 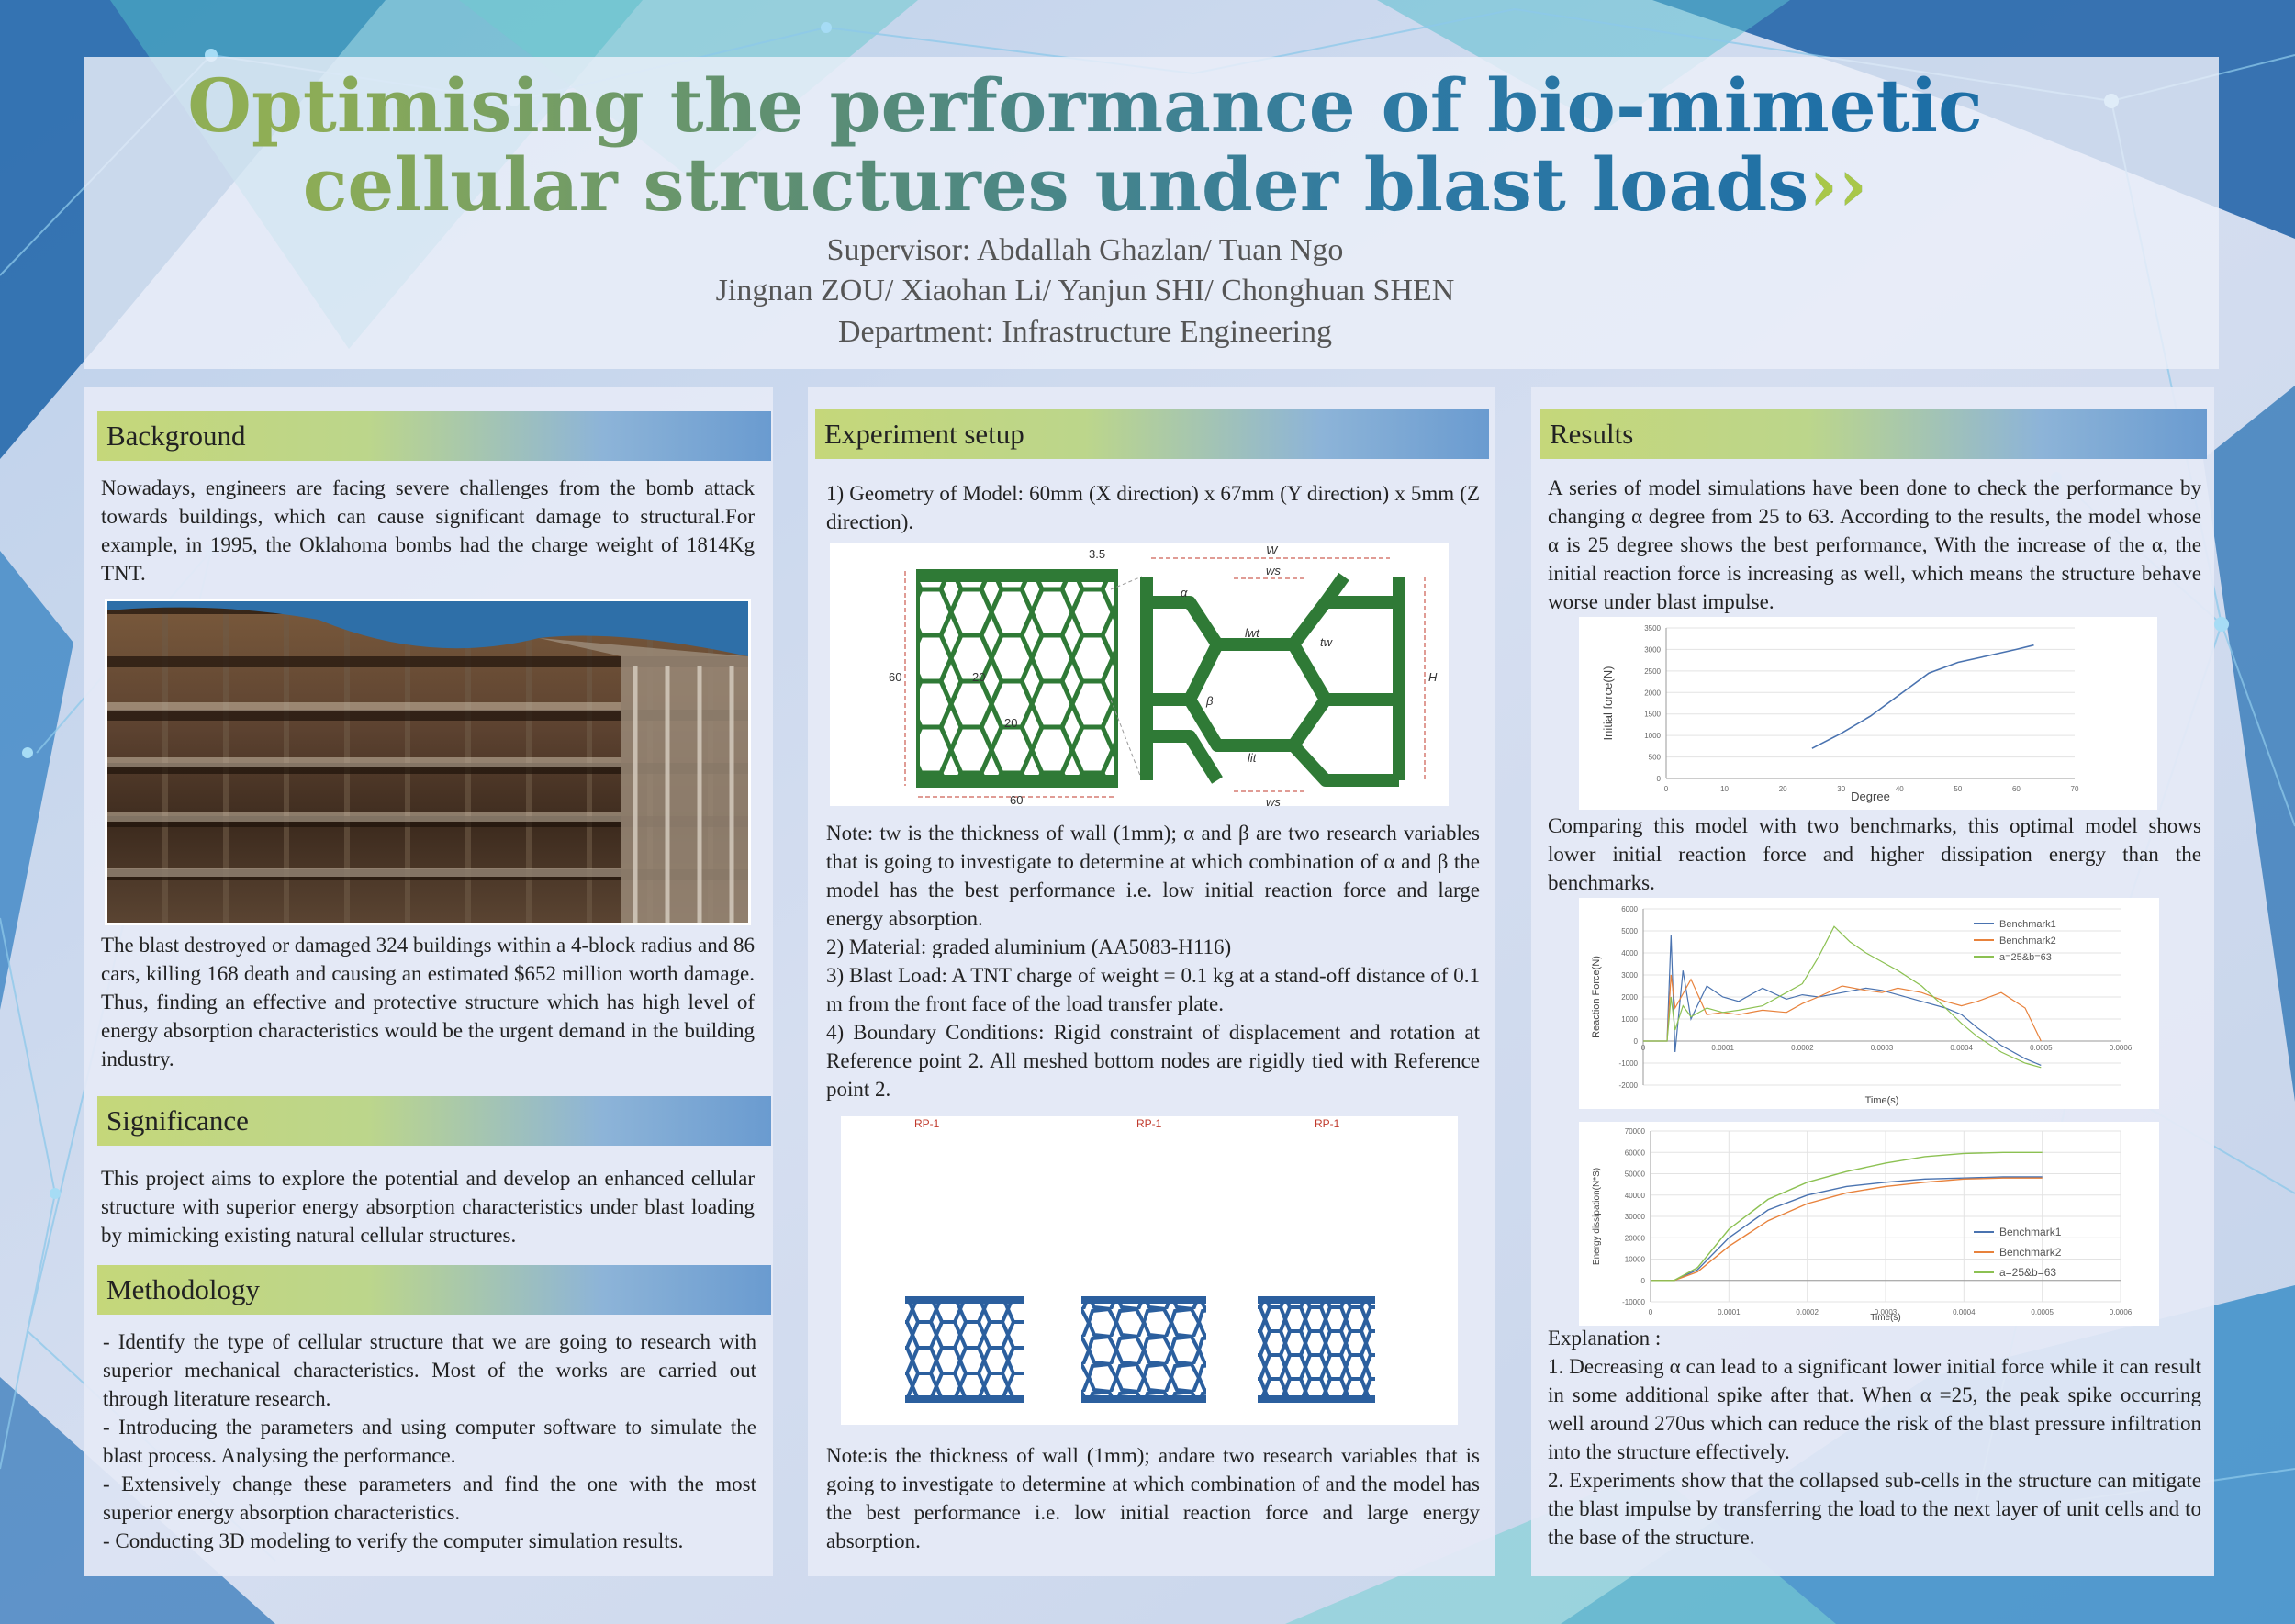 What do you see at coordinates (1085, 332) in the screenshot?
I see `department-line: Department: Infrastructure Engineering` at bounding box center [1085, 332].